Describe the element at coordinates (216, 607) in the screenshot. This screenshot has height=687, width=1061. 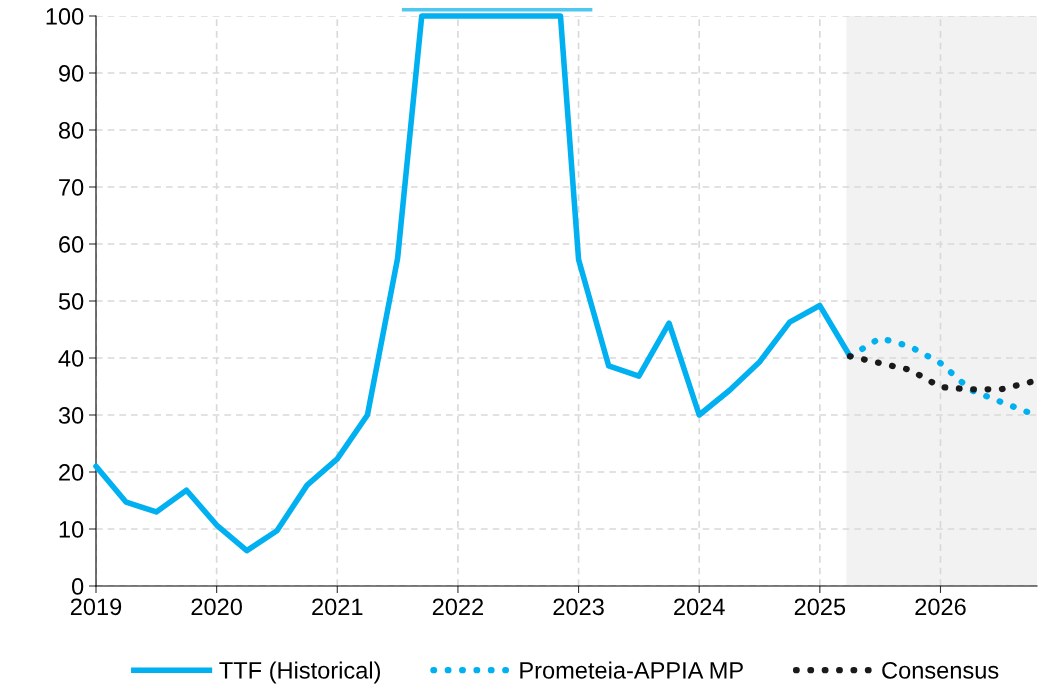
I see `x-tick-label: 2020` at that location.